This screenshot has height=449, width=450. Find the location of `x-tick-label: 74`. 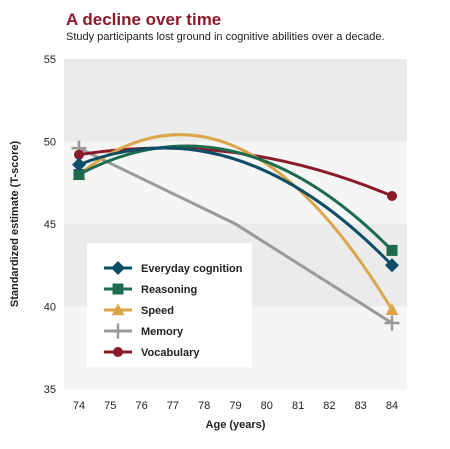

x-tick-label: 74 is located at coordinates (79, 406).